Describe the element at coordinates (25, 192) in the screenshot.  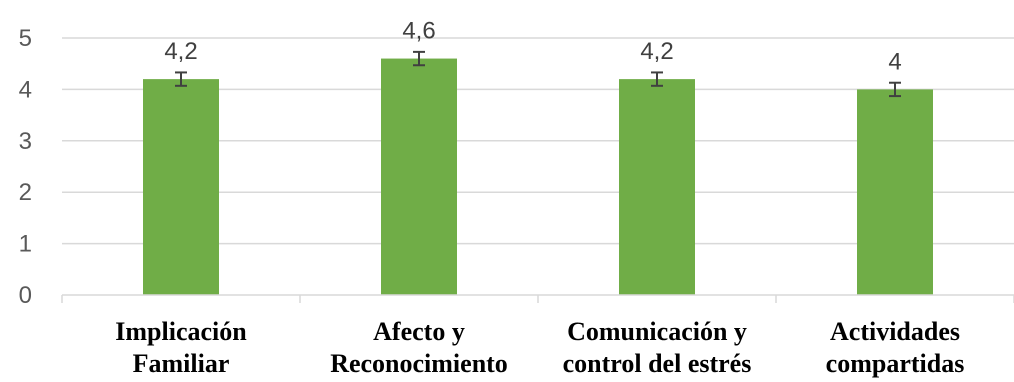
I see `y-tick-label-2: 2` at that location.